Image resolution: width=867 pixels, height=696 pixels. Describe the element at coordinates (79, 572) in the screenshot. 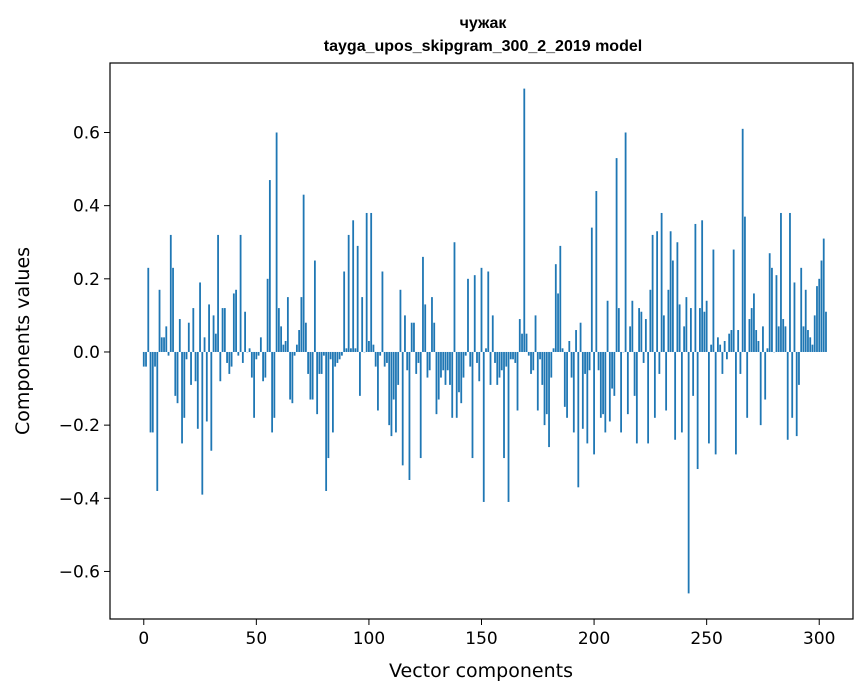

I see `y-tick-label: −0.6` at that location.